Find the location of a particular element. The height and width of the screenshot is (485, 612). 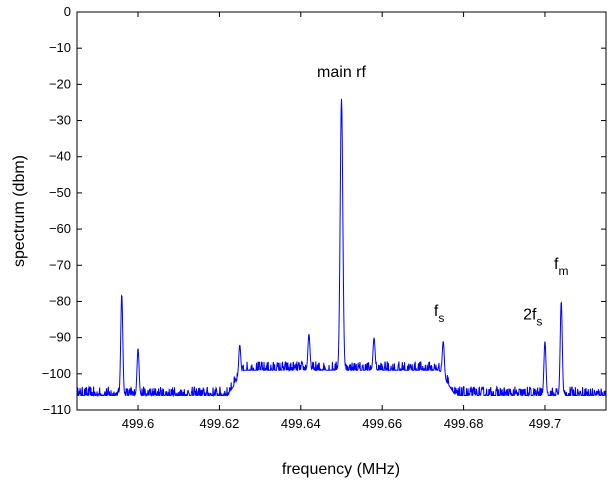

annotation-label: 2fs is located at coordinates (532, 318).